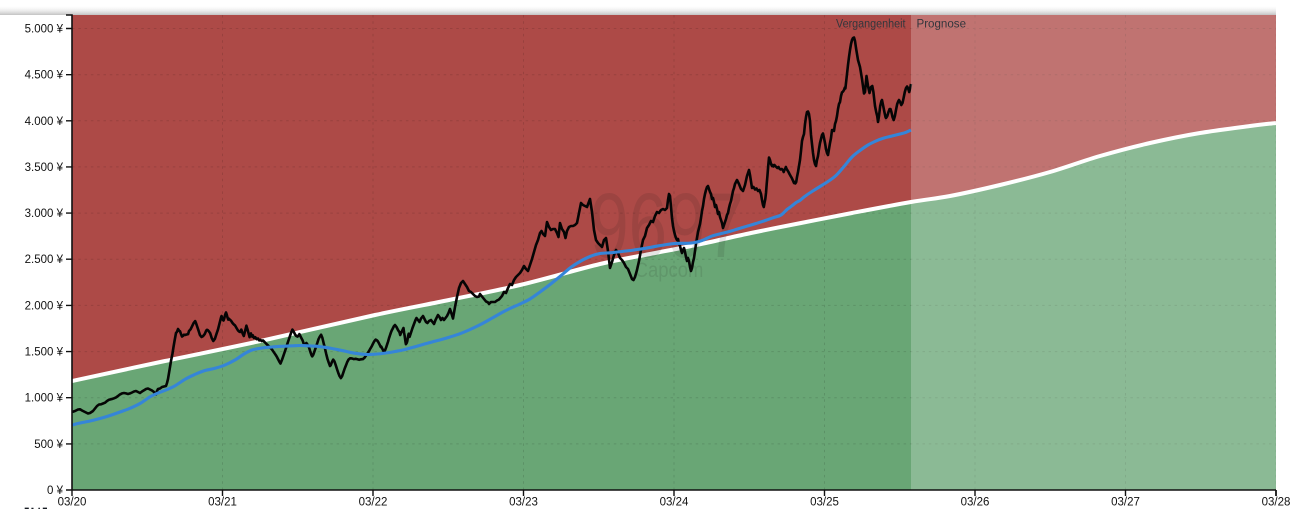  I want to click on svg-text: 03/26, so click(975, 503).